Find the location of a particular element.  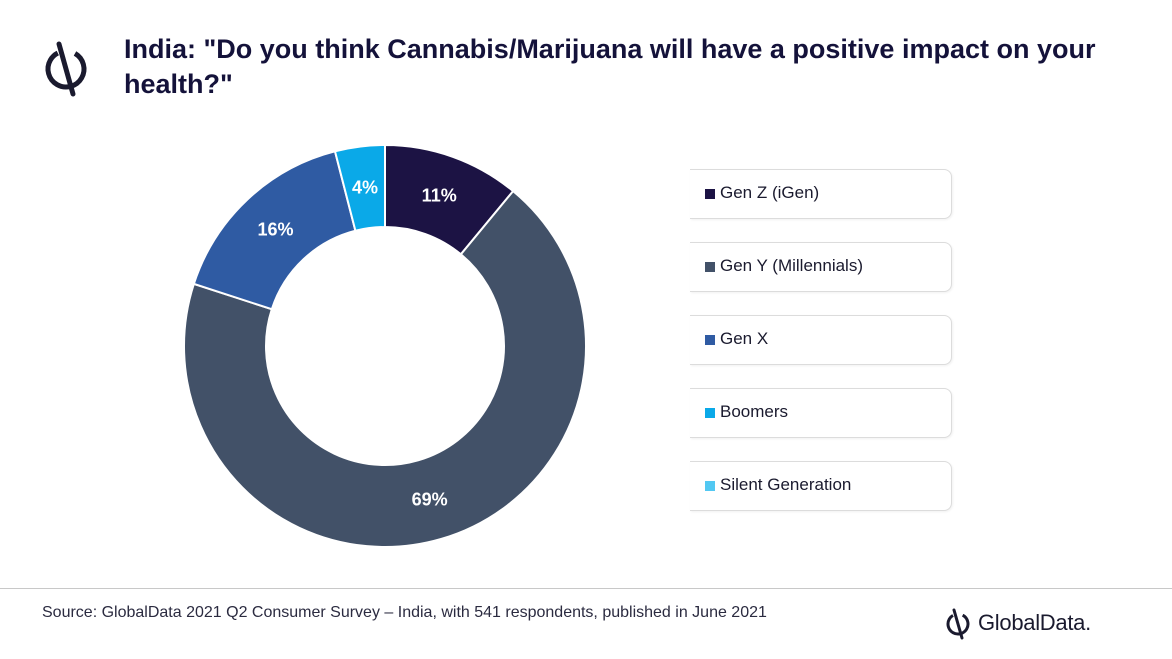

brand-name: GlobalData. is located at coordinates (1034, 622).